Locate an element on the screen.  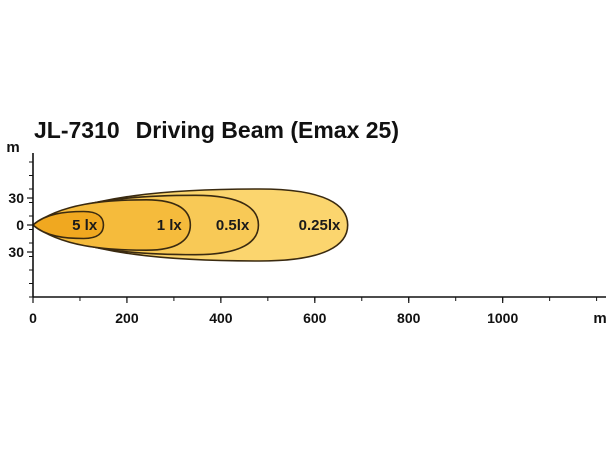
x-tick-label: 400 is located at coordinates (221, 318).